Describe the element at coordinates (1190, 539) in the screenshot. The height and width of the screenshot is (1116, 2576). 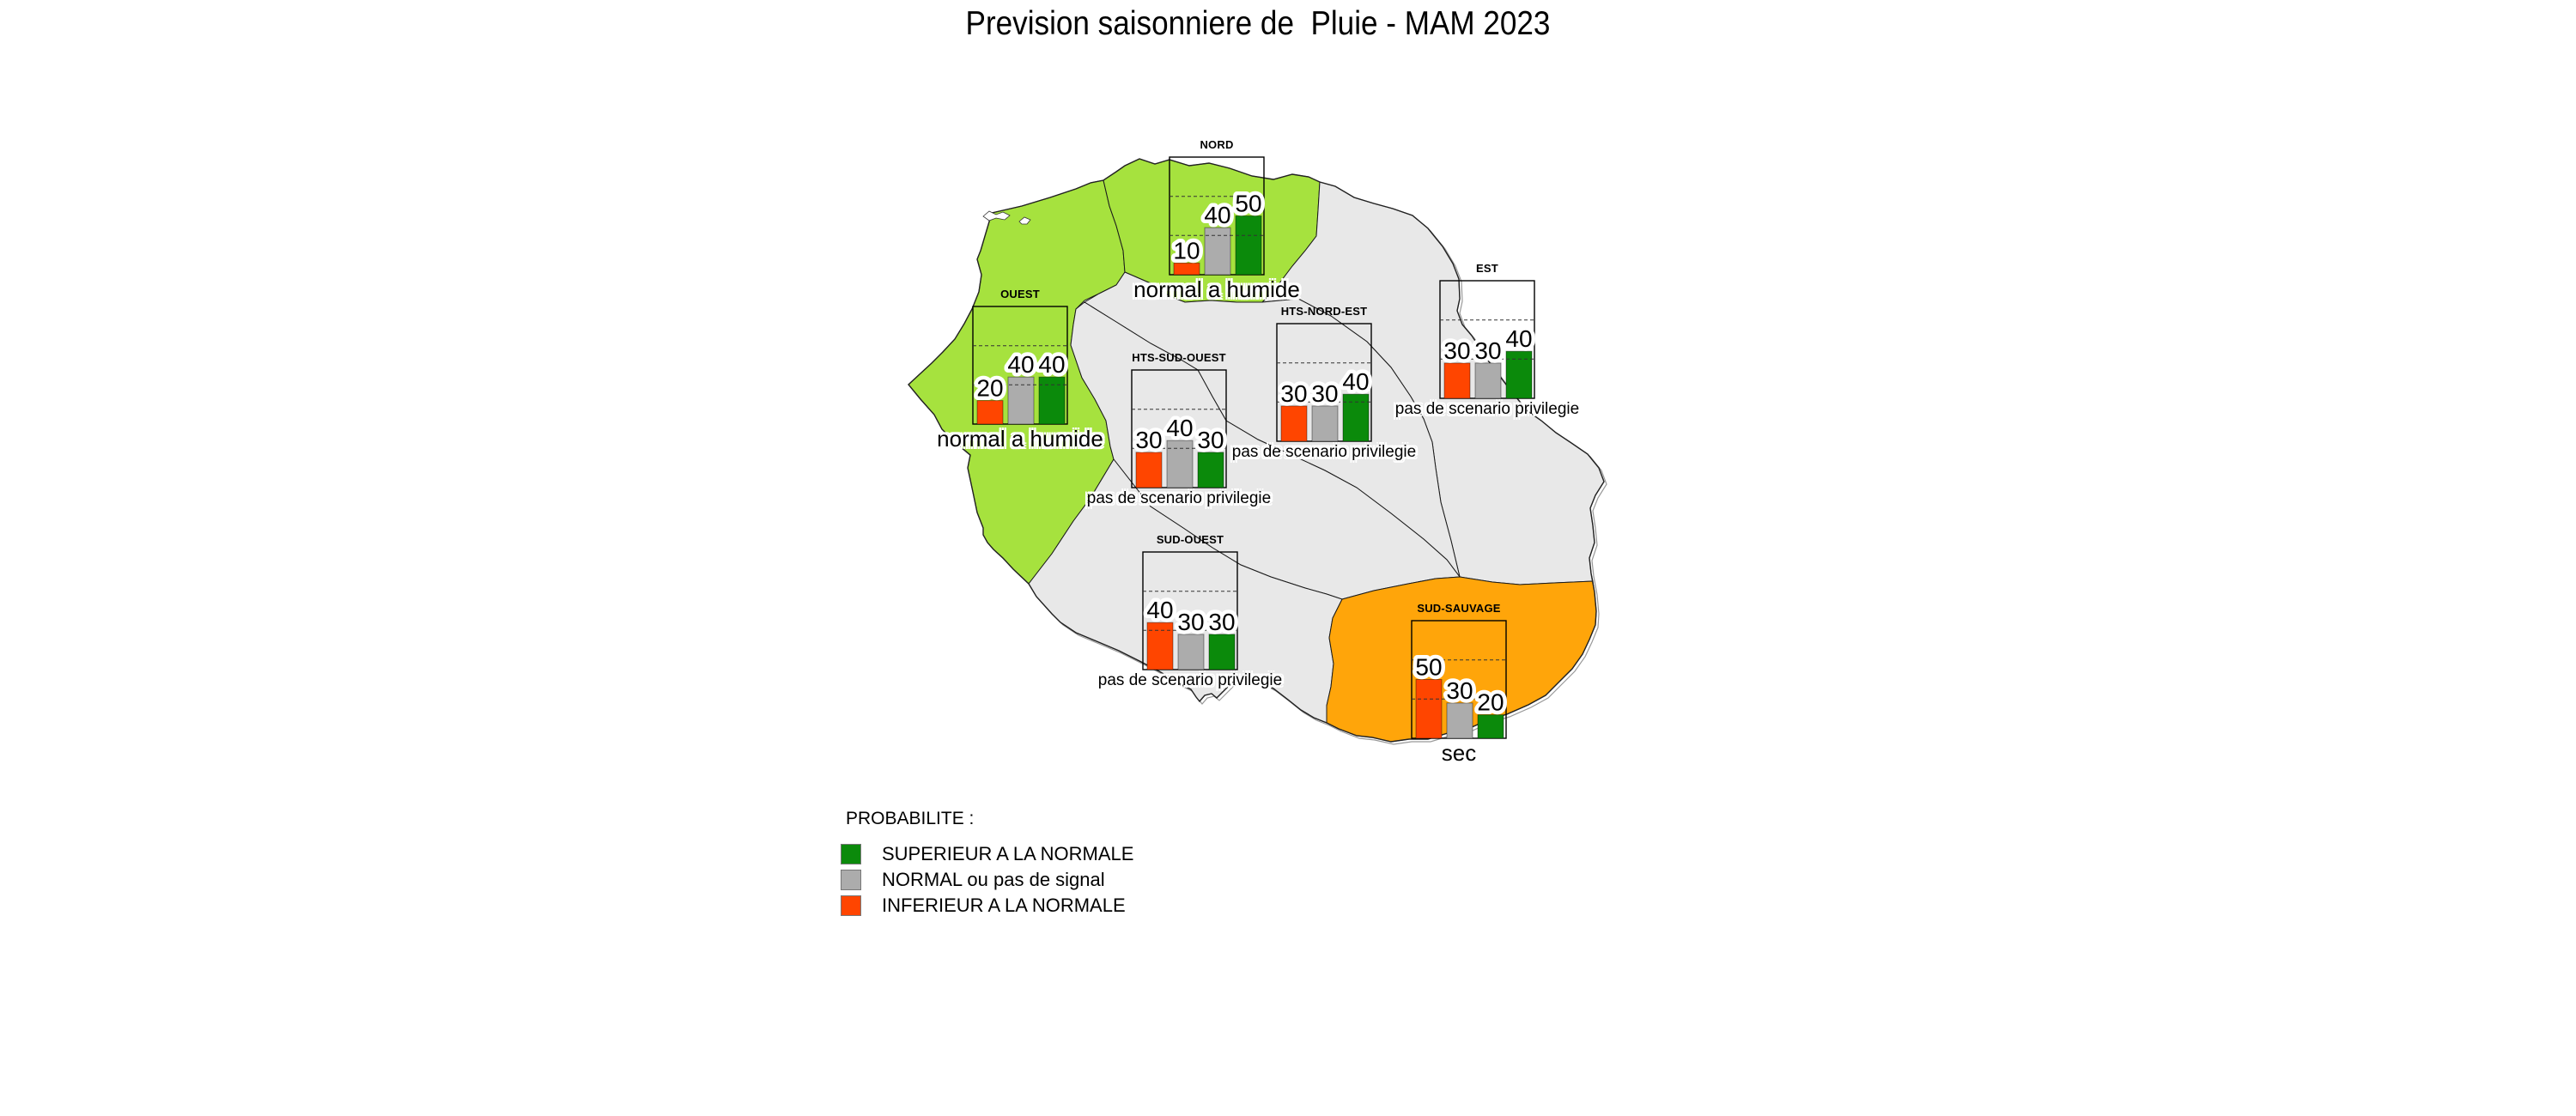
I see `region-label: SUD-OUEST` at that location.